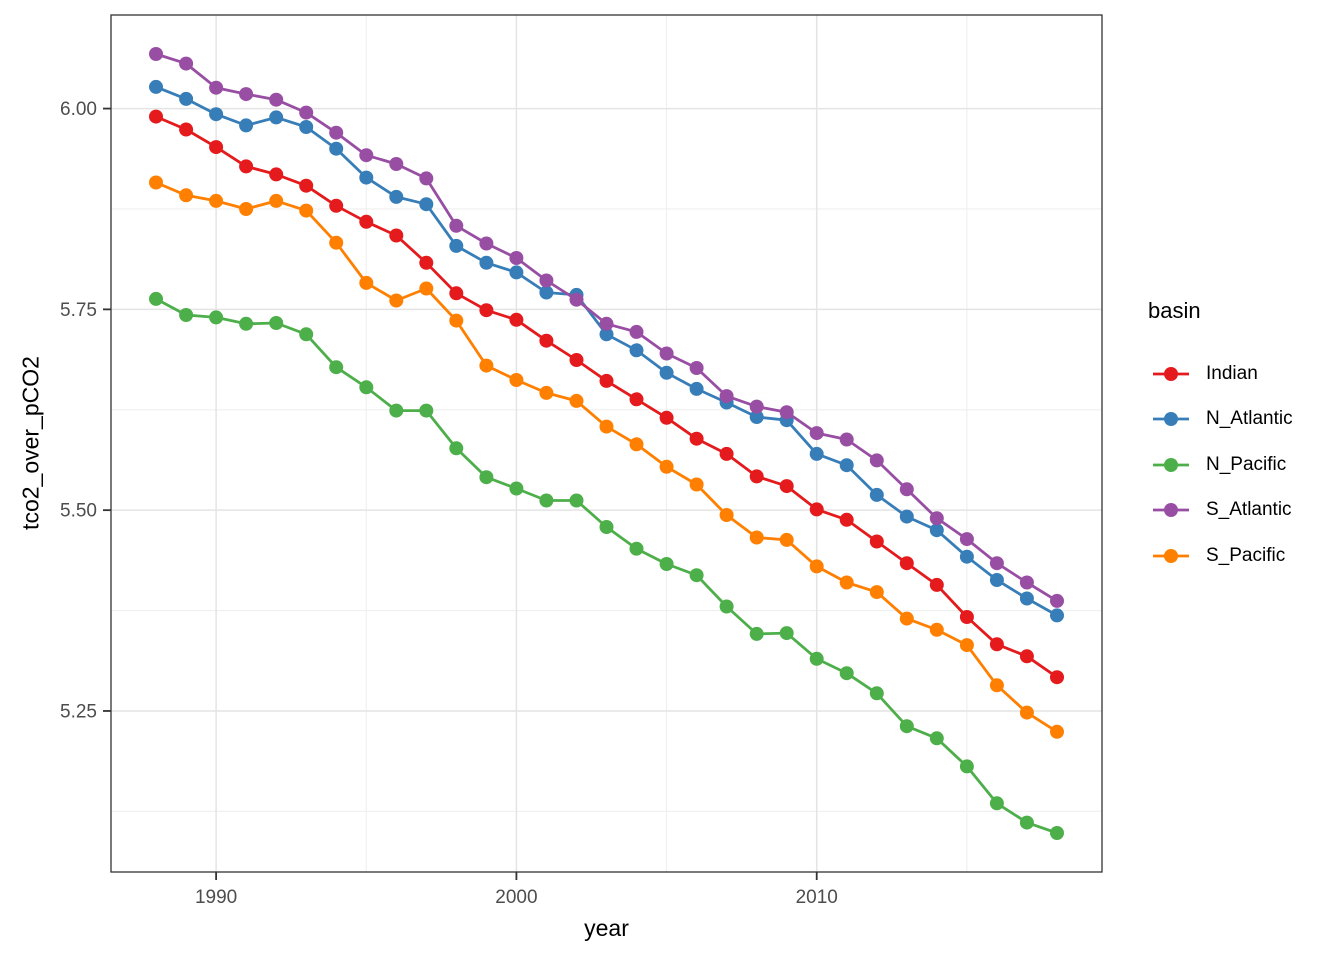  What do you see at coordinates (1246, 555) in the screenshot?
I see `legend-label: S_Pacific` at bounding box center [1246, 555].